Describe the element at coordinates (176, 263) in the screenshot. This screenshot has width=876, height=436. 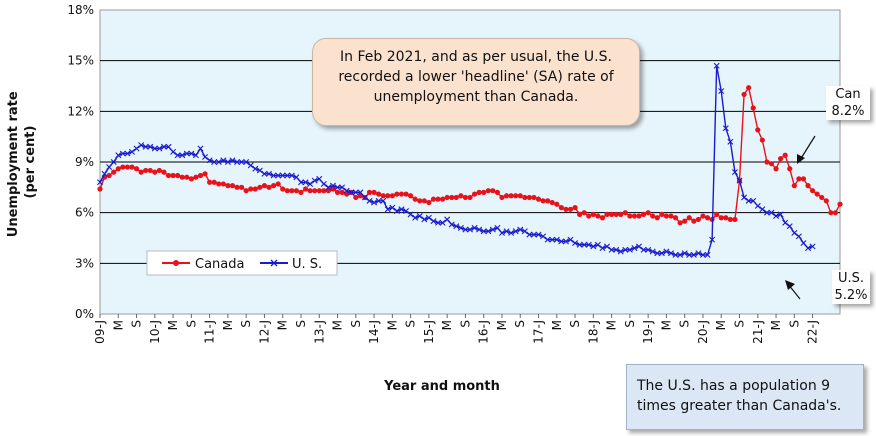
I see `legend-canada-marker` at that location.